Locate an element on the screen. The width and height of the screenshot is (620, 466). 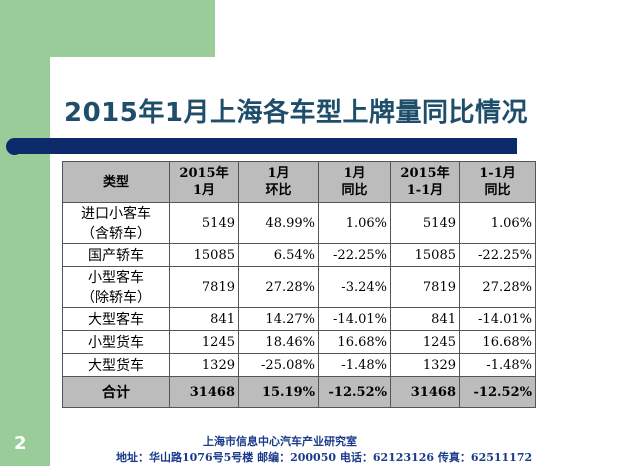
cell-yoy: -3.24% is located at coordinates (354, 287).